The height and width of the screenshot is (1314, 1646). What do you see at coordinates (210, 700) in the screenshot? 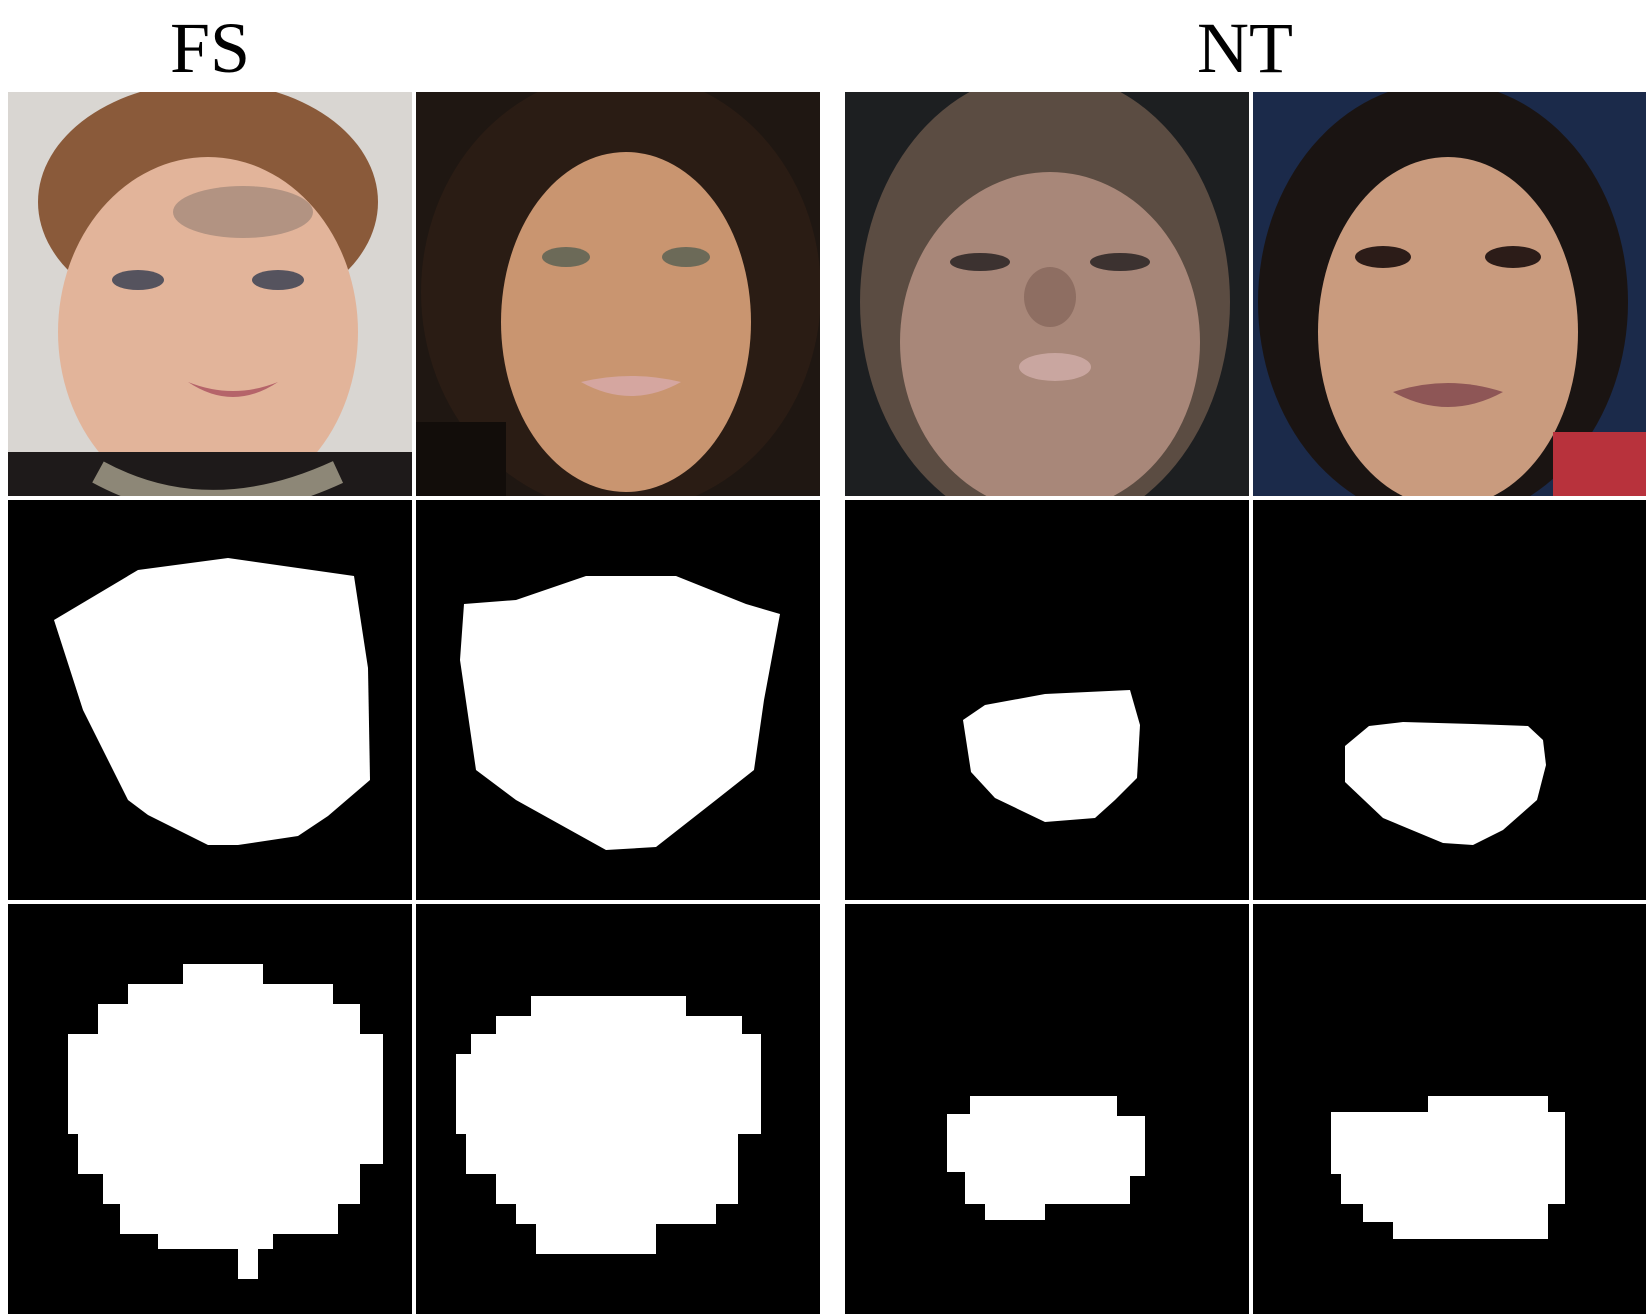
I see `mask-image-fs-1-row2` at bounding box center [210, 700].